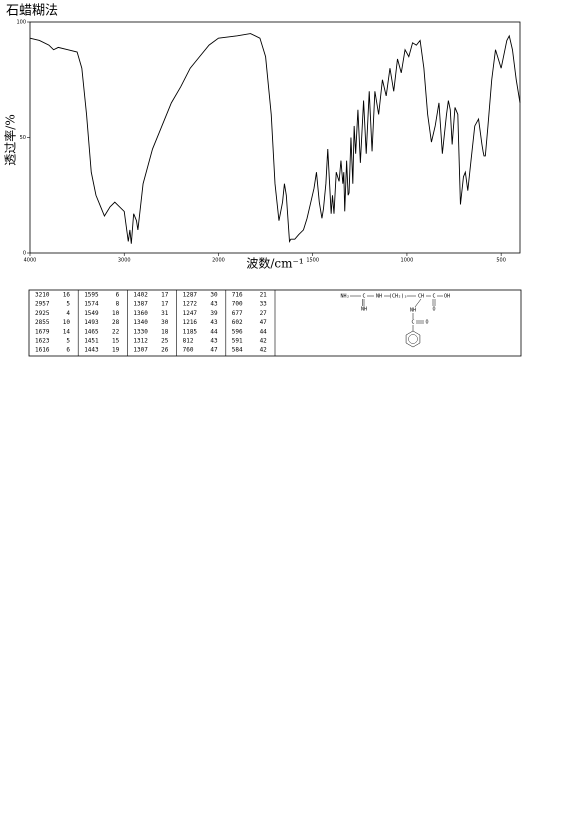 The height and width of the screenshot is (814, 570). Describe the element at coordinates (188, 350) in the screenshot. I see `peak-wavenumber: 760` at that location.